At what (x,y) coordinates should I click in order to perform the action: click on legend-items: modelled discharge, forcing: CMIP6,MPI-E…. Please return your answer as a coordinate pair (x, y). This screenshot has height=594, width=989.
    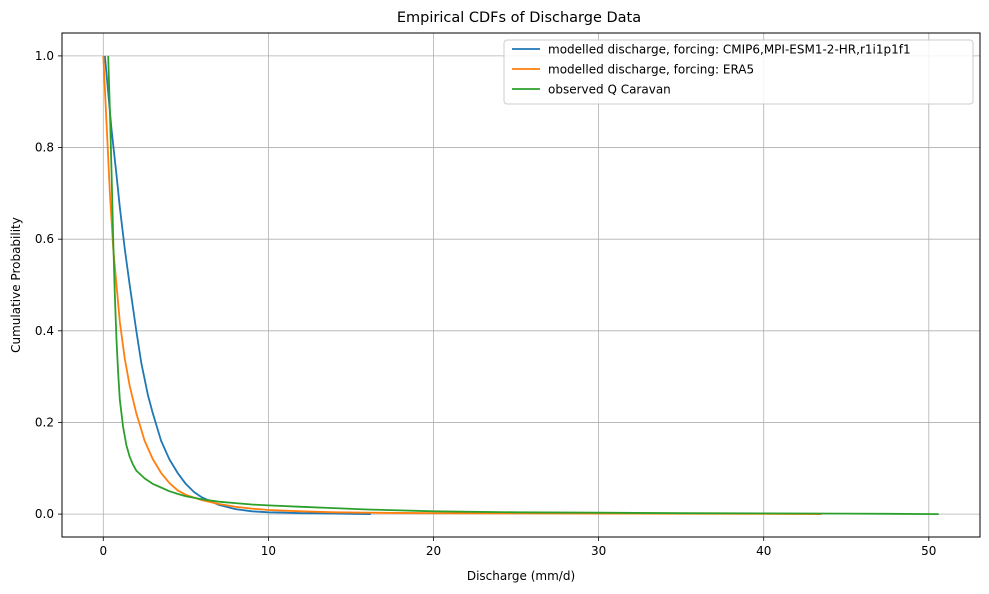
    Looking at the image, I should click on (711, 70).